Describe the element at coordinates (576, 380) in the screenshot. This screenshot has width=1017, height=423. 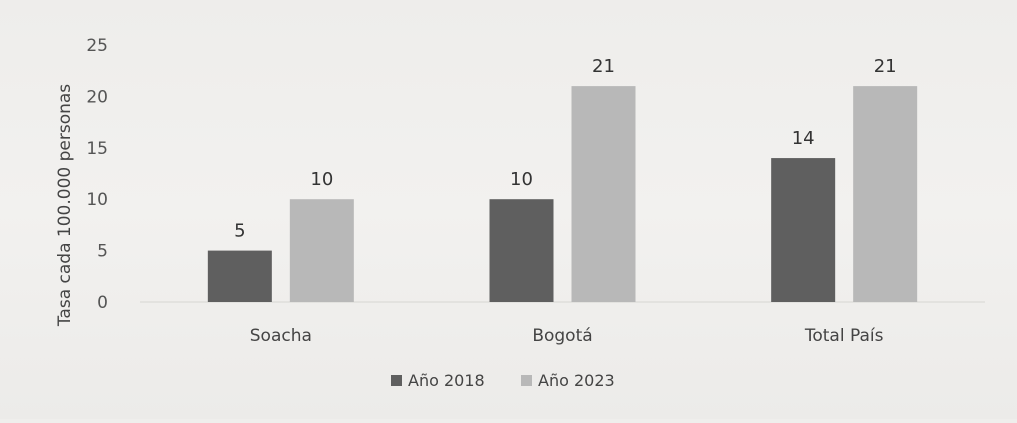
I see `legend-label: Año 2023` at that location.